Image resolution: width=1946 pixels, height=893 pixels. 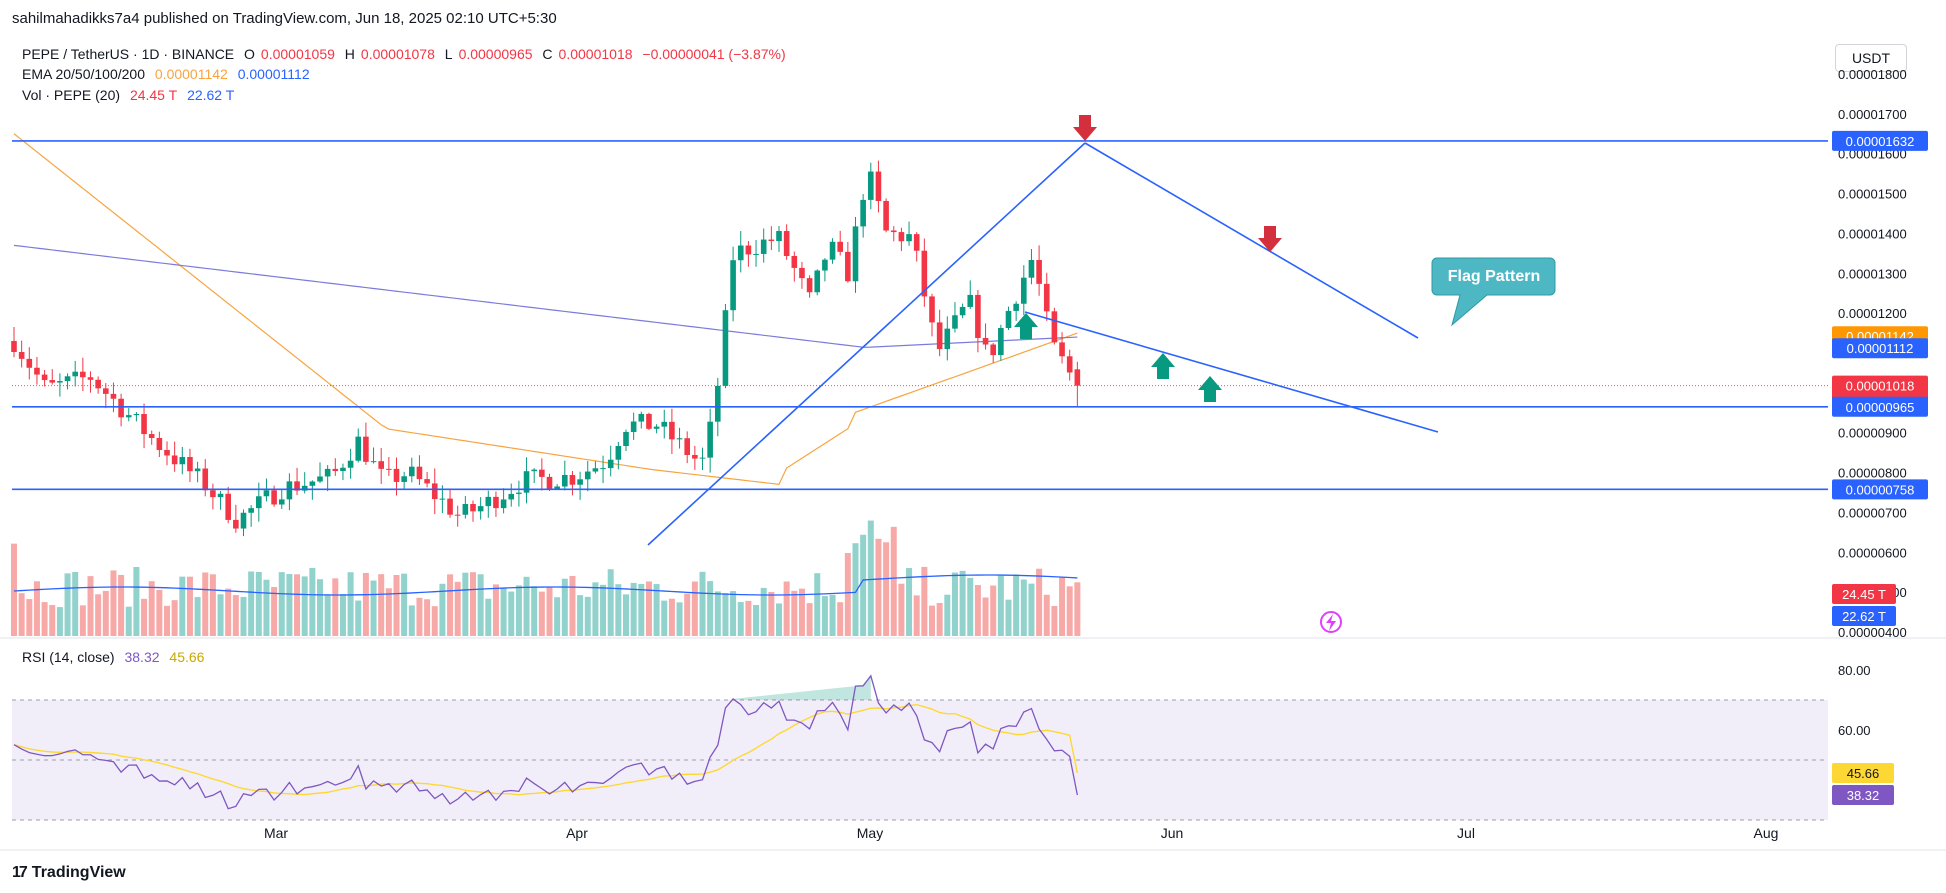 What do you see at coordinates (866, 344) in the screenshot?
I see `trendline` at bounding box center [866, 344].